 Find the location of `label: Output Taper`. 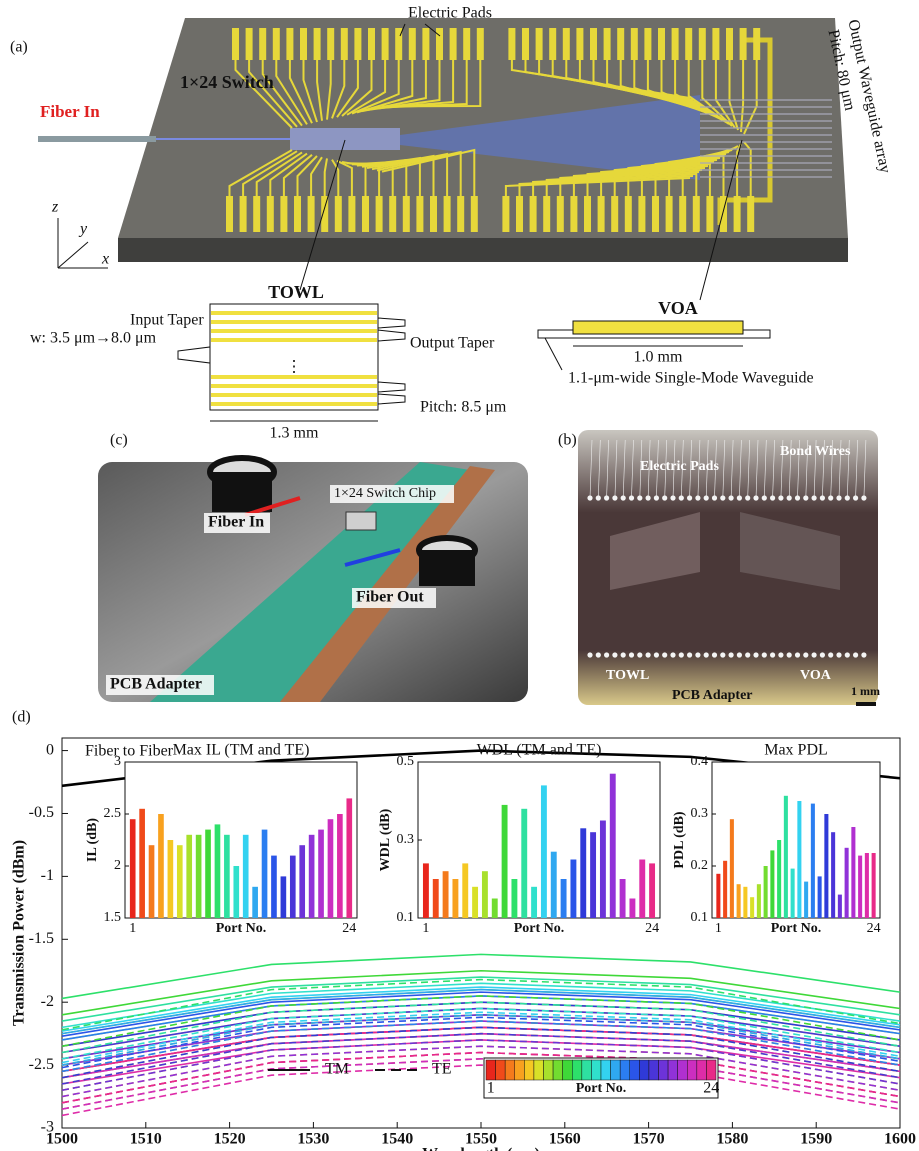

label: Output Taper is located at coordinates (452, 343).